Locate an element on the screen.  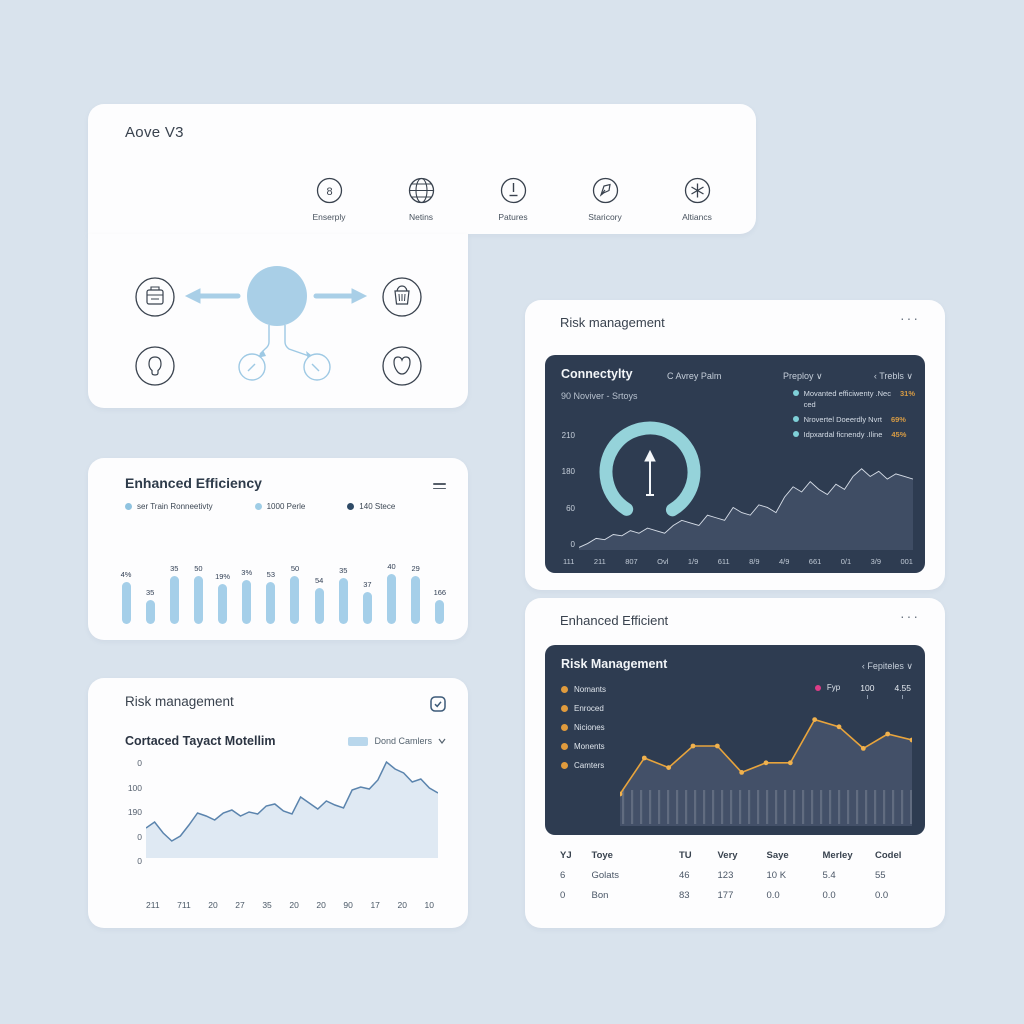
legend-item: 1000 Perle is located at coordinates (279, 506).